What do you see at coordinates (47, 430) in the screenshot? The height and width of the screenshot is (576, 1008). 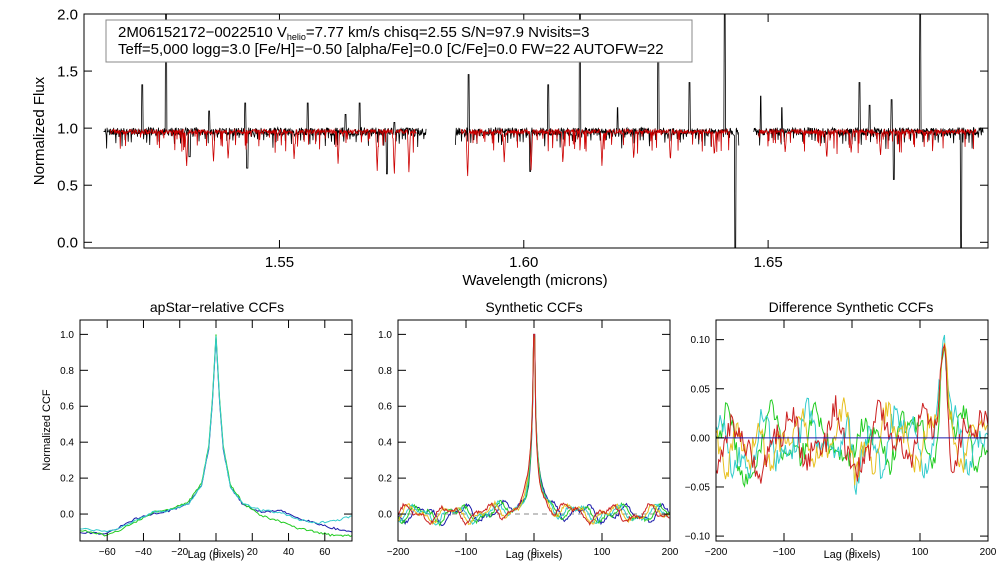 I see `ccf1-ylabel: Normalized CCF` at bounding box center [47, 430].